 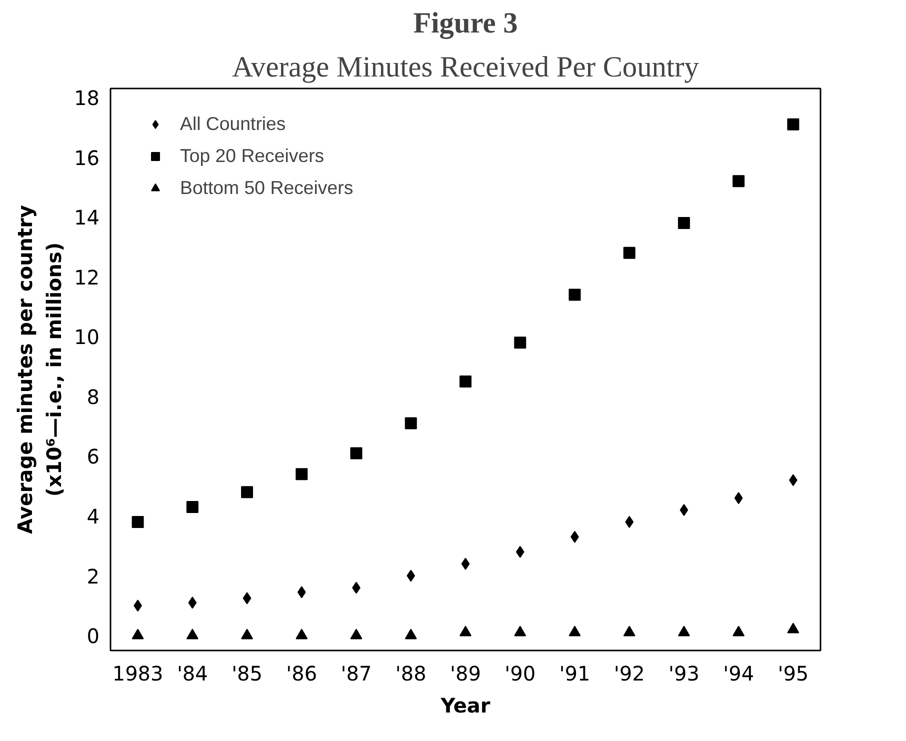 What do you see at coordinates (87, 277) in the screenshot?
I see `y-tick-label: 12` at bounding box center [87, 277].